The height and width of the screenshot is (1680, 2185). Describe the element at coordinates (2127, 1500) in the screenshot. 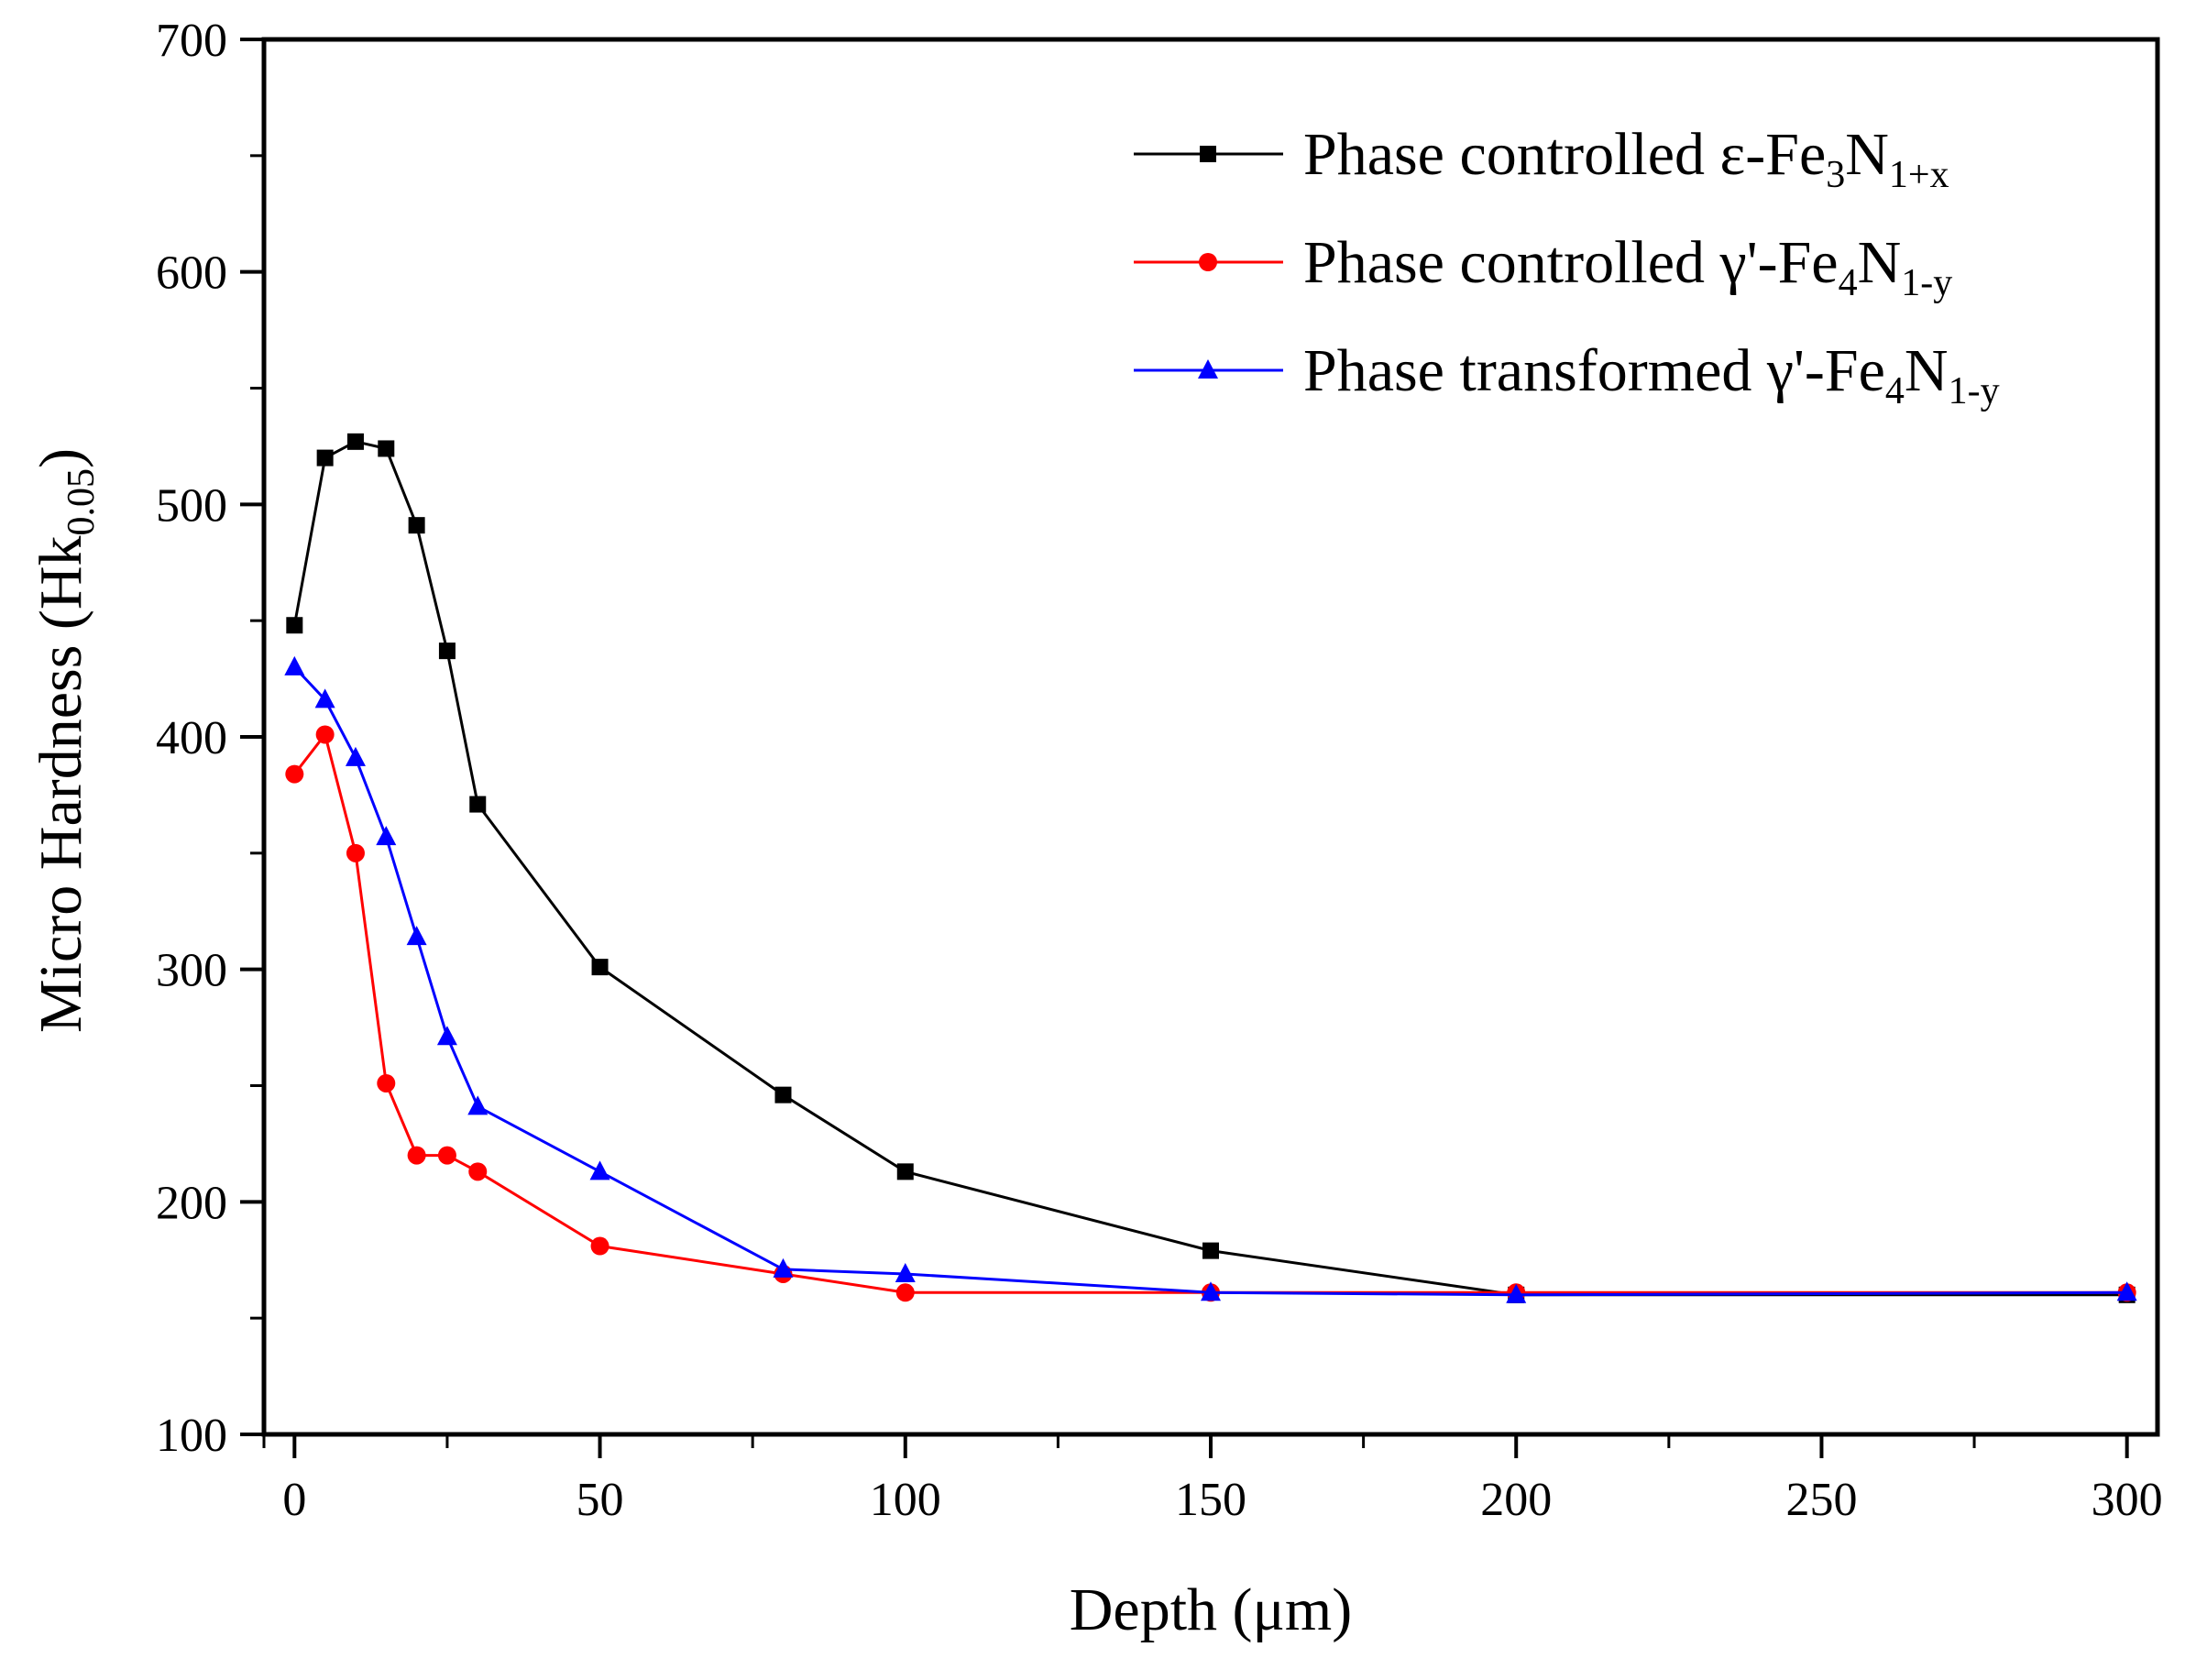

I see `x-tick-label-300: 300` at that location.